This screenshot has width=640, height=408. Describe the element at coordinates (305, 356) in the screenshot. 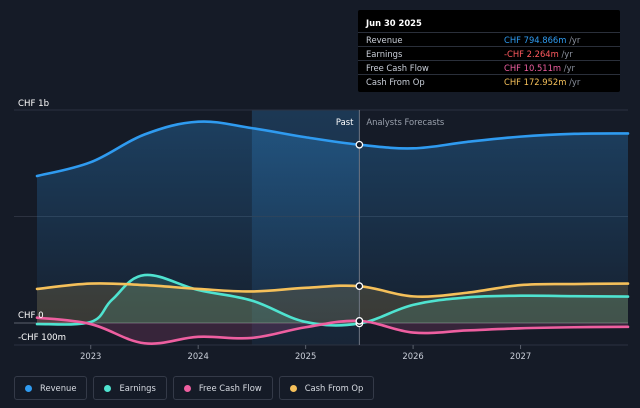

I see `x-tick-label: 2025` at that location.